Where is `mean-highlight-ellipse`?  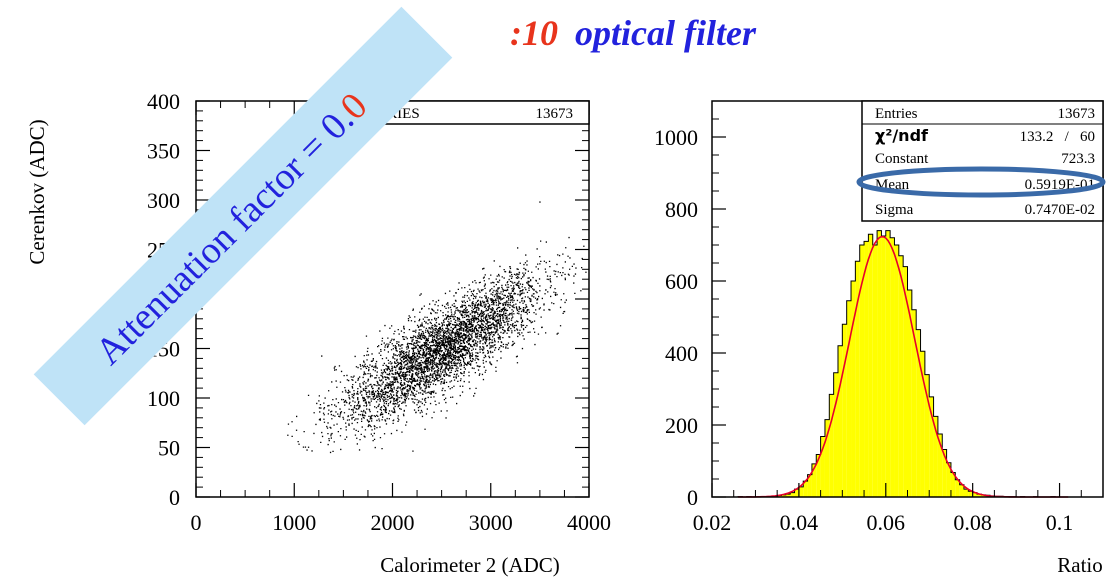
mean-highlight-ellipse is located at coordinates (981, 182).